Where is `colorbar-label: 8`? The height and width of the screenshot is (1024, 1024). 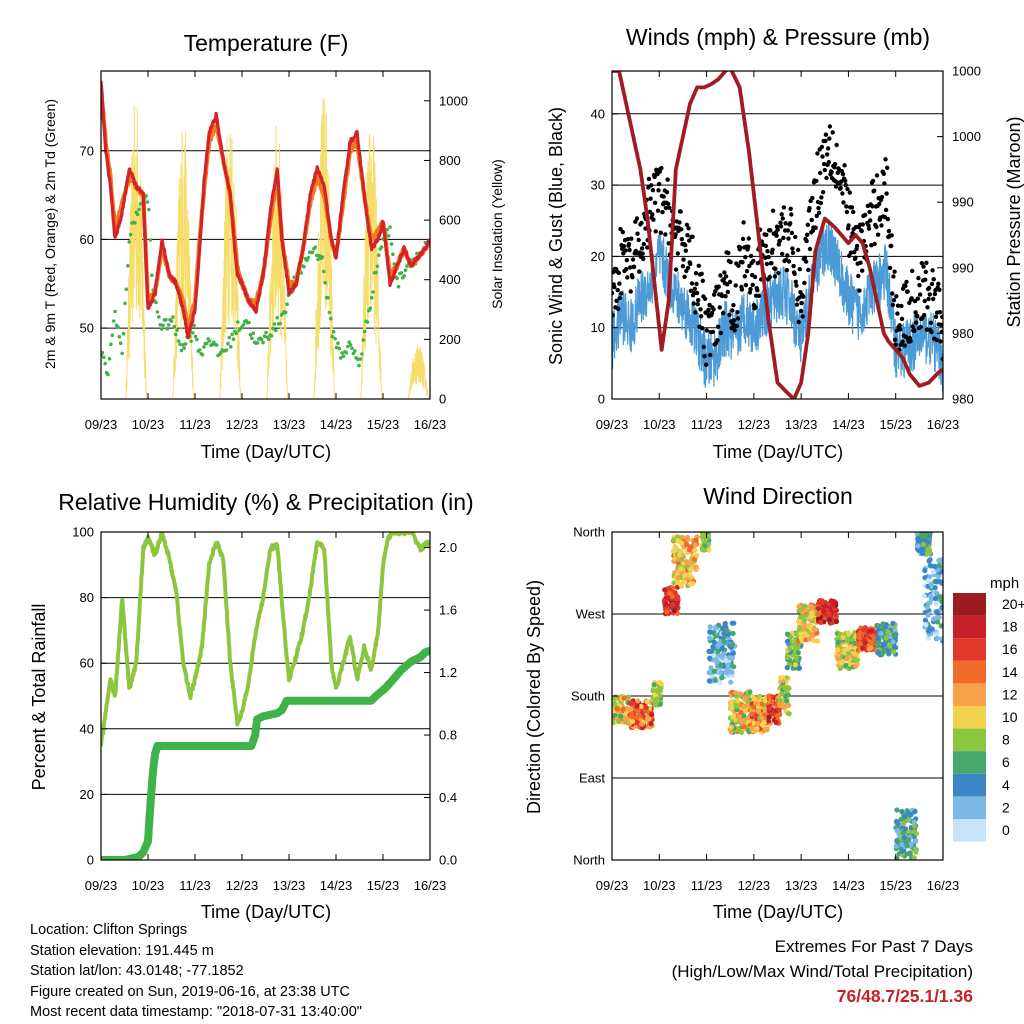
colorbar-label: 8 is located at coordinates (1006, 740).